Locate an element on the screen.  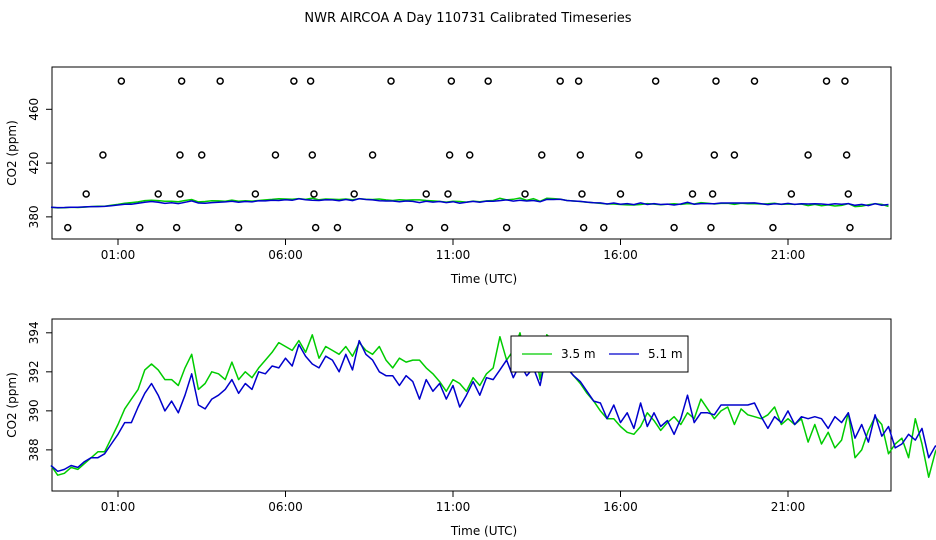
top-x-ticks: 01:00 06:00 11:00 16:00 21:00 is located at coordinates (453, 250).